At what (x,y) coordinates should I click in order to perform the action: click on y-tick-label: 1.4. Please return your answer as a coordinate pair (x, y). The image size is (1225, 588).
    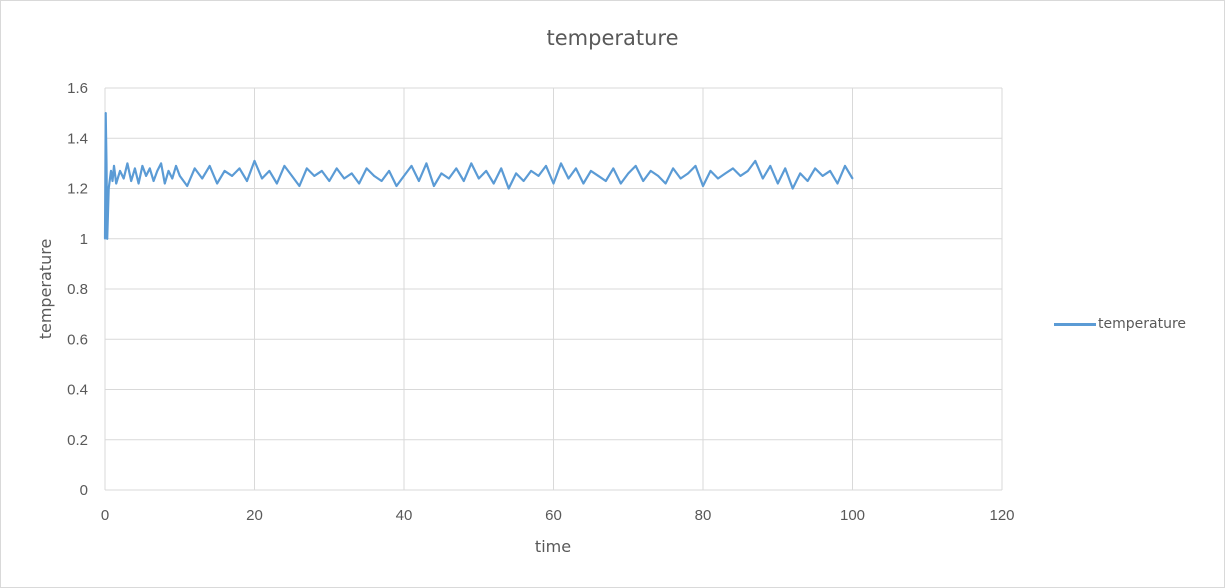
    Looking at the image, I should click on (77, 138).